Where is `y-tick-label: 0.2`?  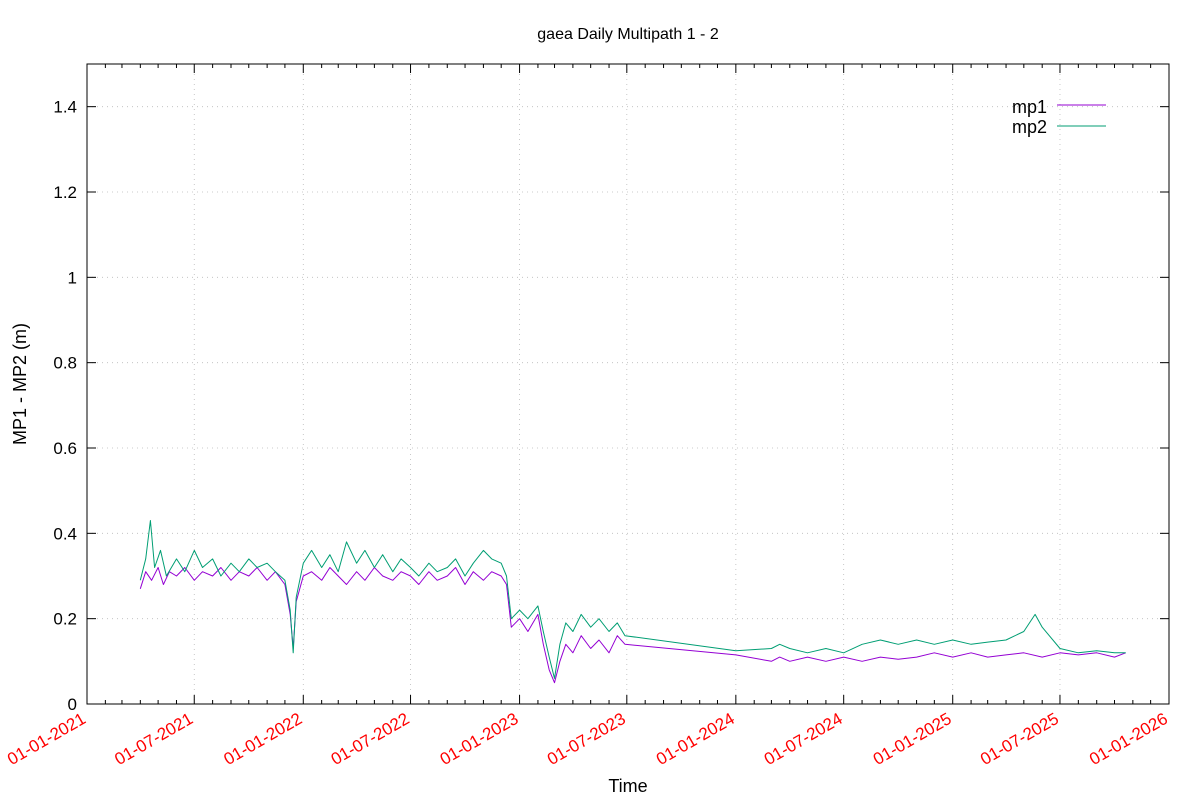 y-tick-label: 0.2 is located at coordinates (65, 619).